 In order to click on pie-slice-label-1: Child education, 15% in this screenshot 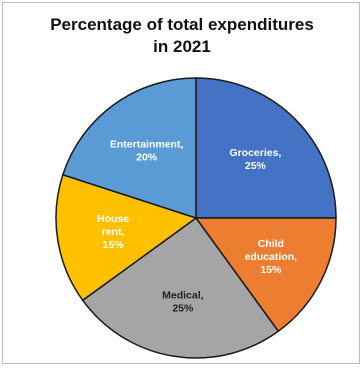, I will do `click(271, 257)`.